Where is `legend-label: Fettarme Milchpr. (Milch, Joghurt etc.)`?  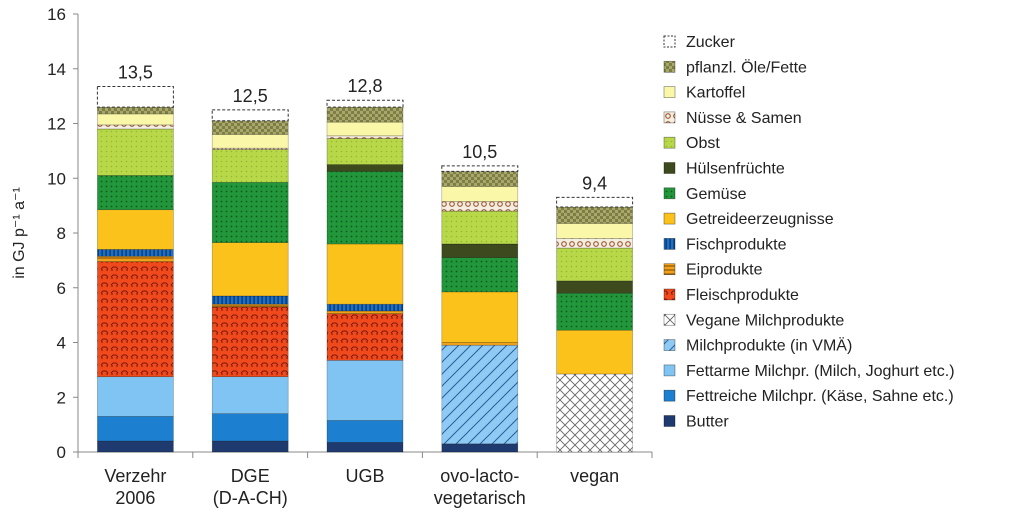 legend-label: Fettarme Milchpr. (Milch, Joghurt etc.) is located at coordinates (820, 371).